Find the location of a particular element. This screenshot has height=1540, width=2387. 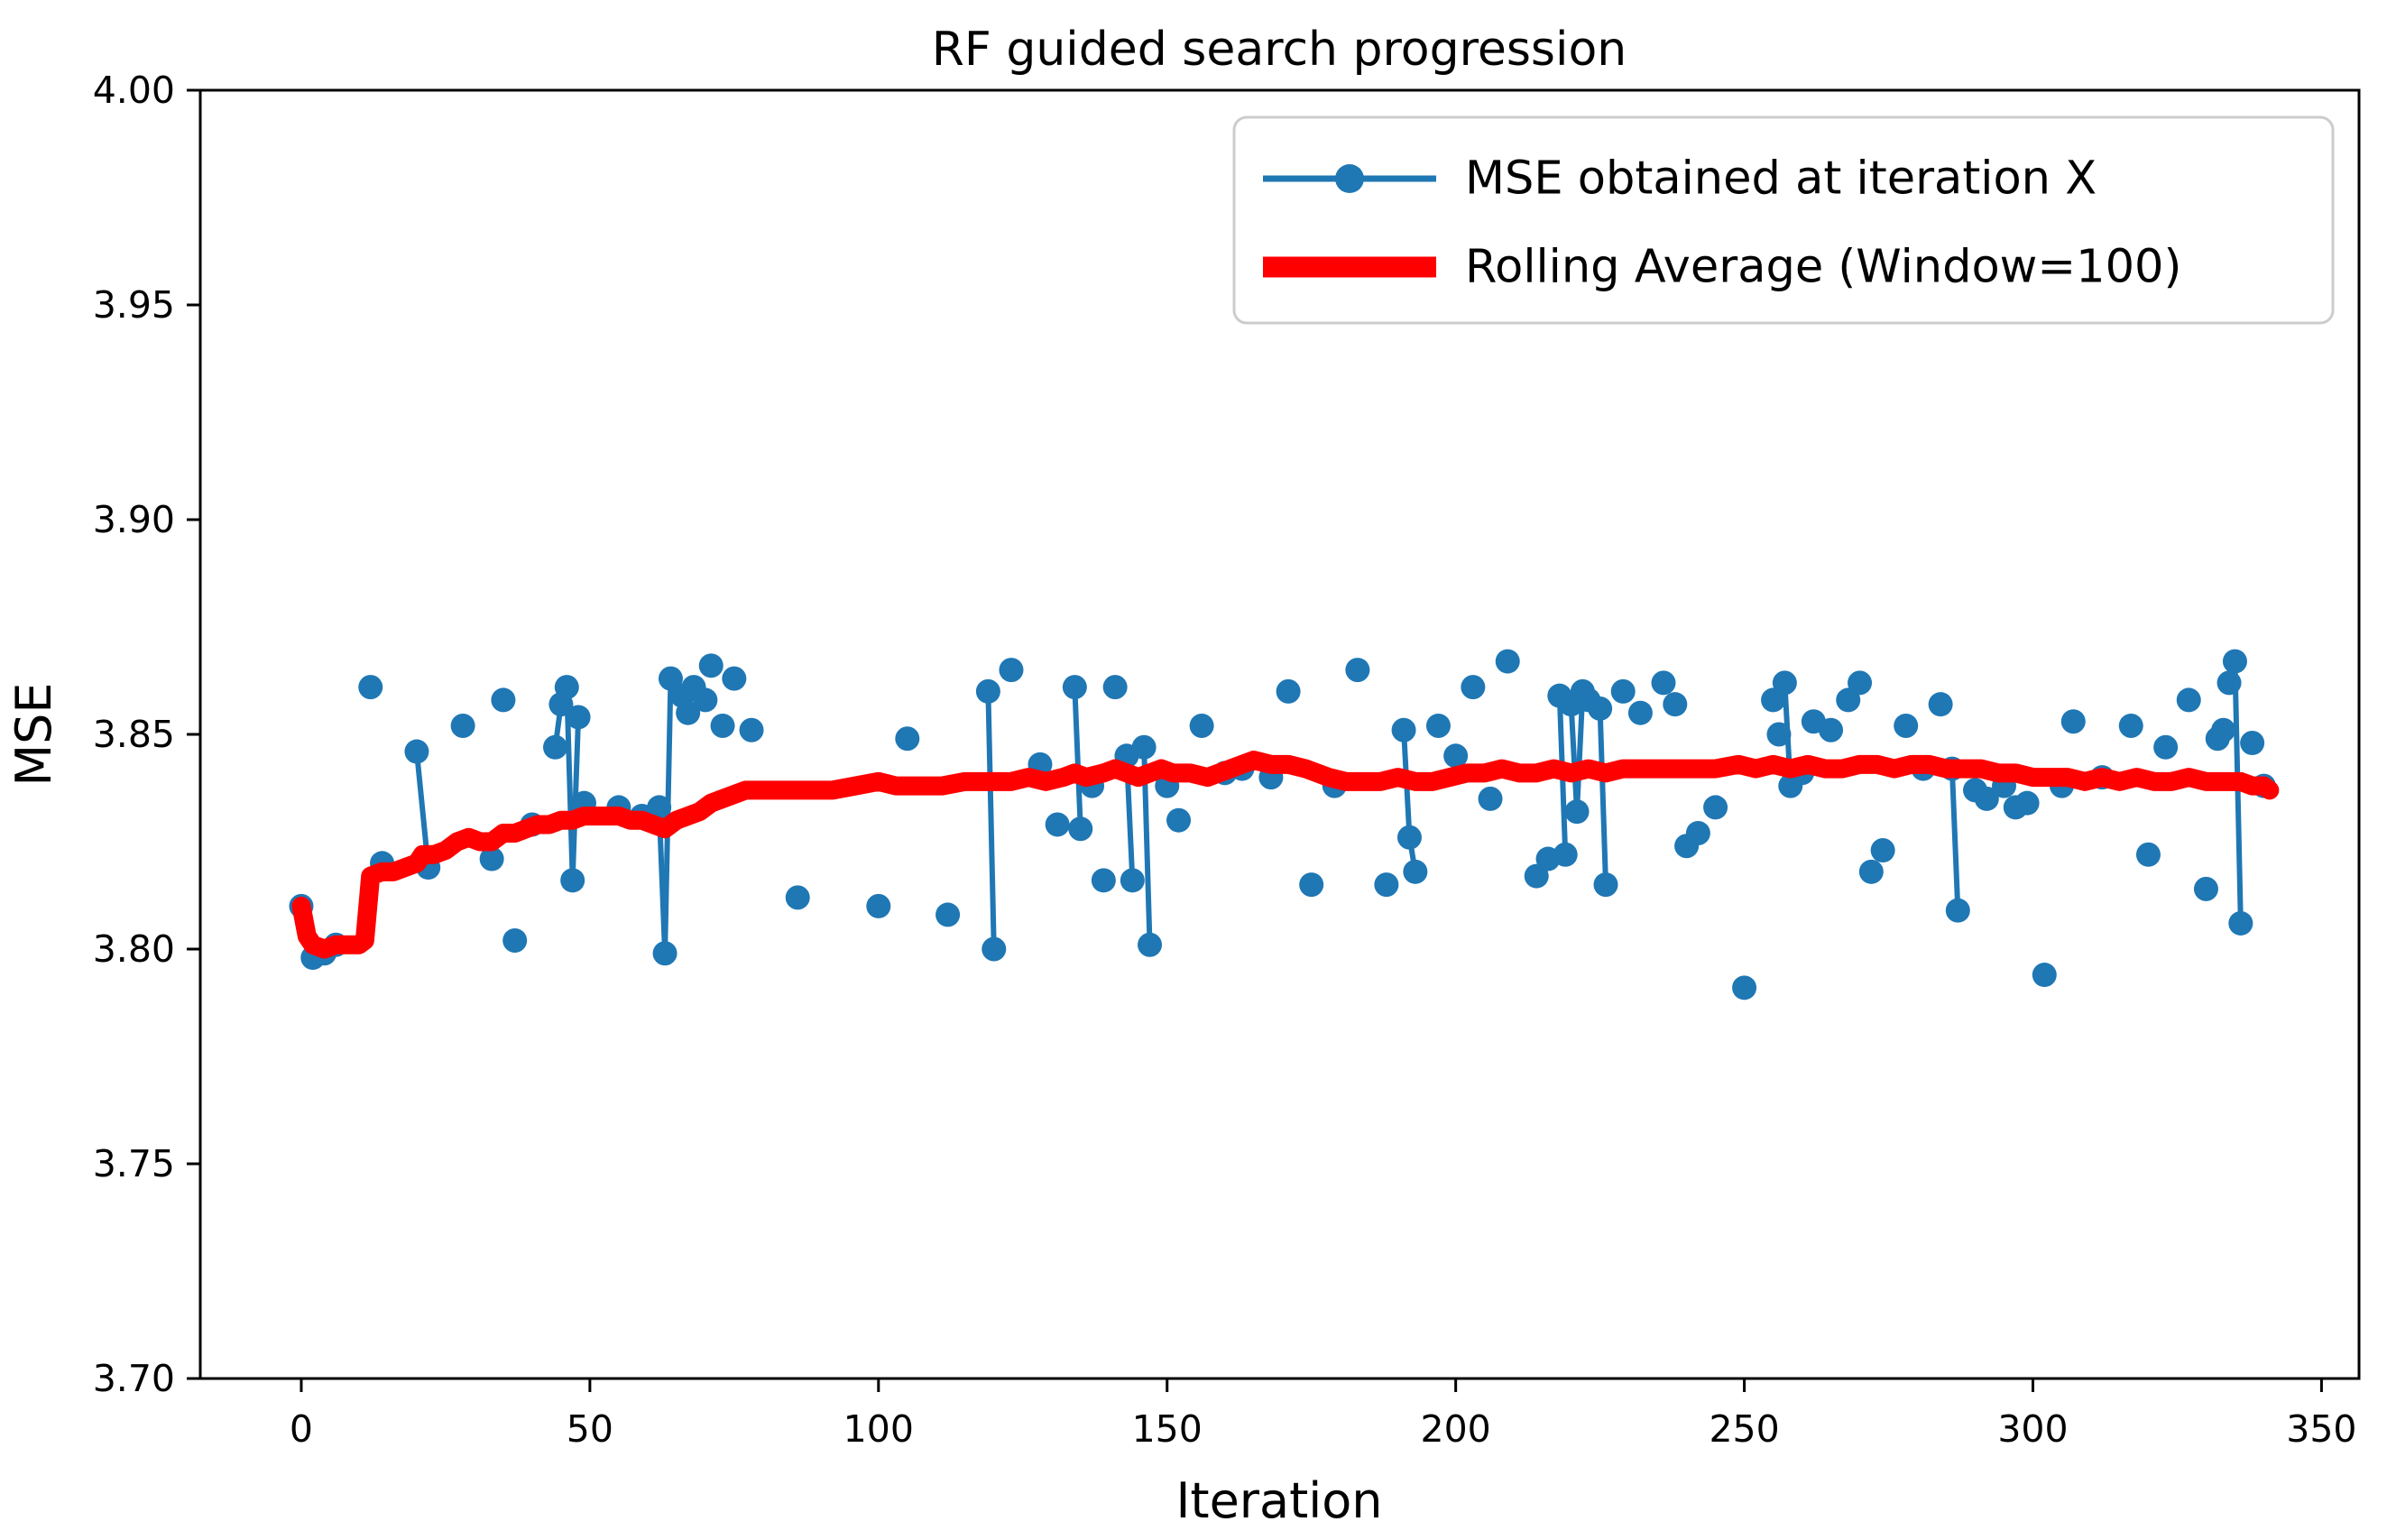

x-tick-label: 150 is located at coordinates (1167, 1429).